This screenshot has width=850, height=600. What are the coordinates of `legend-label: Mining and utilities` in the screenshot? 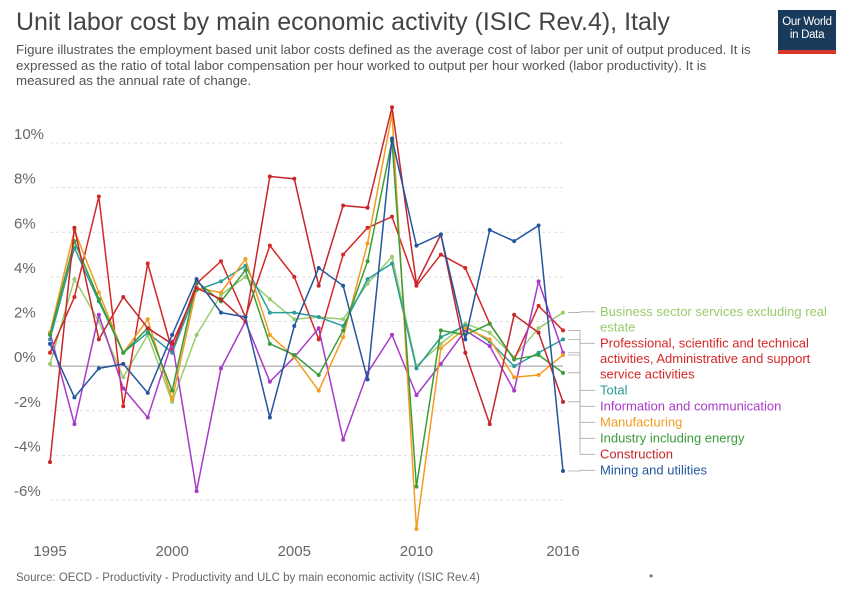 It's located at (653, 469).